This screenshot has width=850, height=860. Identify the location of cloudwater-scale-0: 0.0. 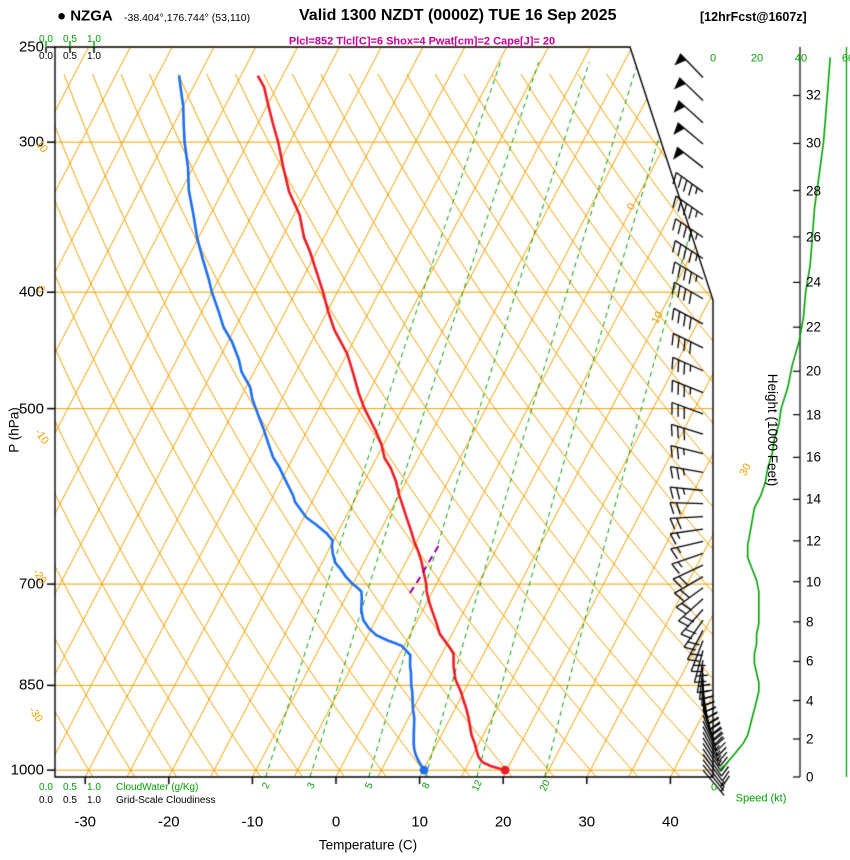
(46, 39).